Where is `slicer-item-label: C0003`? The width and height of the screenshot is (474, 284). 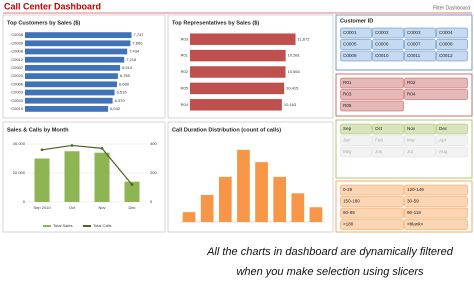
slicer-item-label: C0003 is located at coordinates (414, 32).